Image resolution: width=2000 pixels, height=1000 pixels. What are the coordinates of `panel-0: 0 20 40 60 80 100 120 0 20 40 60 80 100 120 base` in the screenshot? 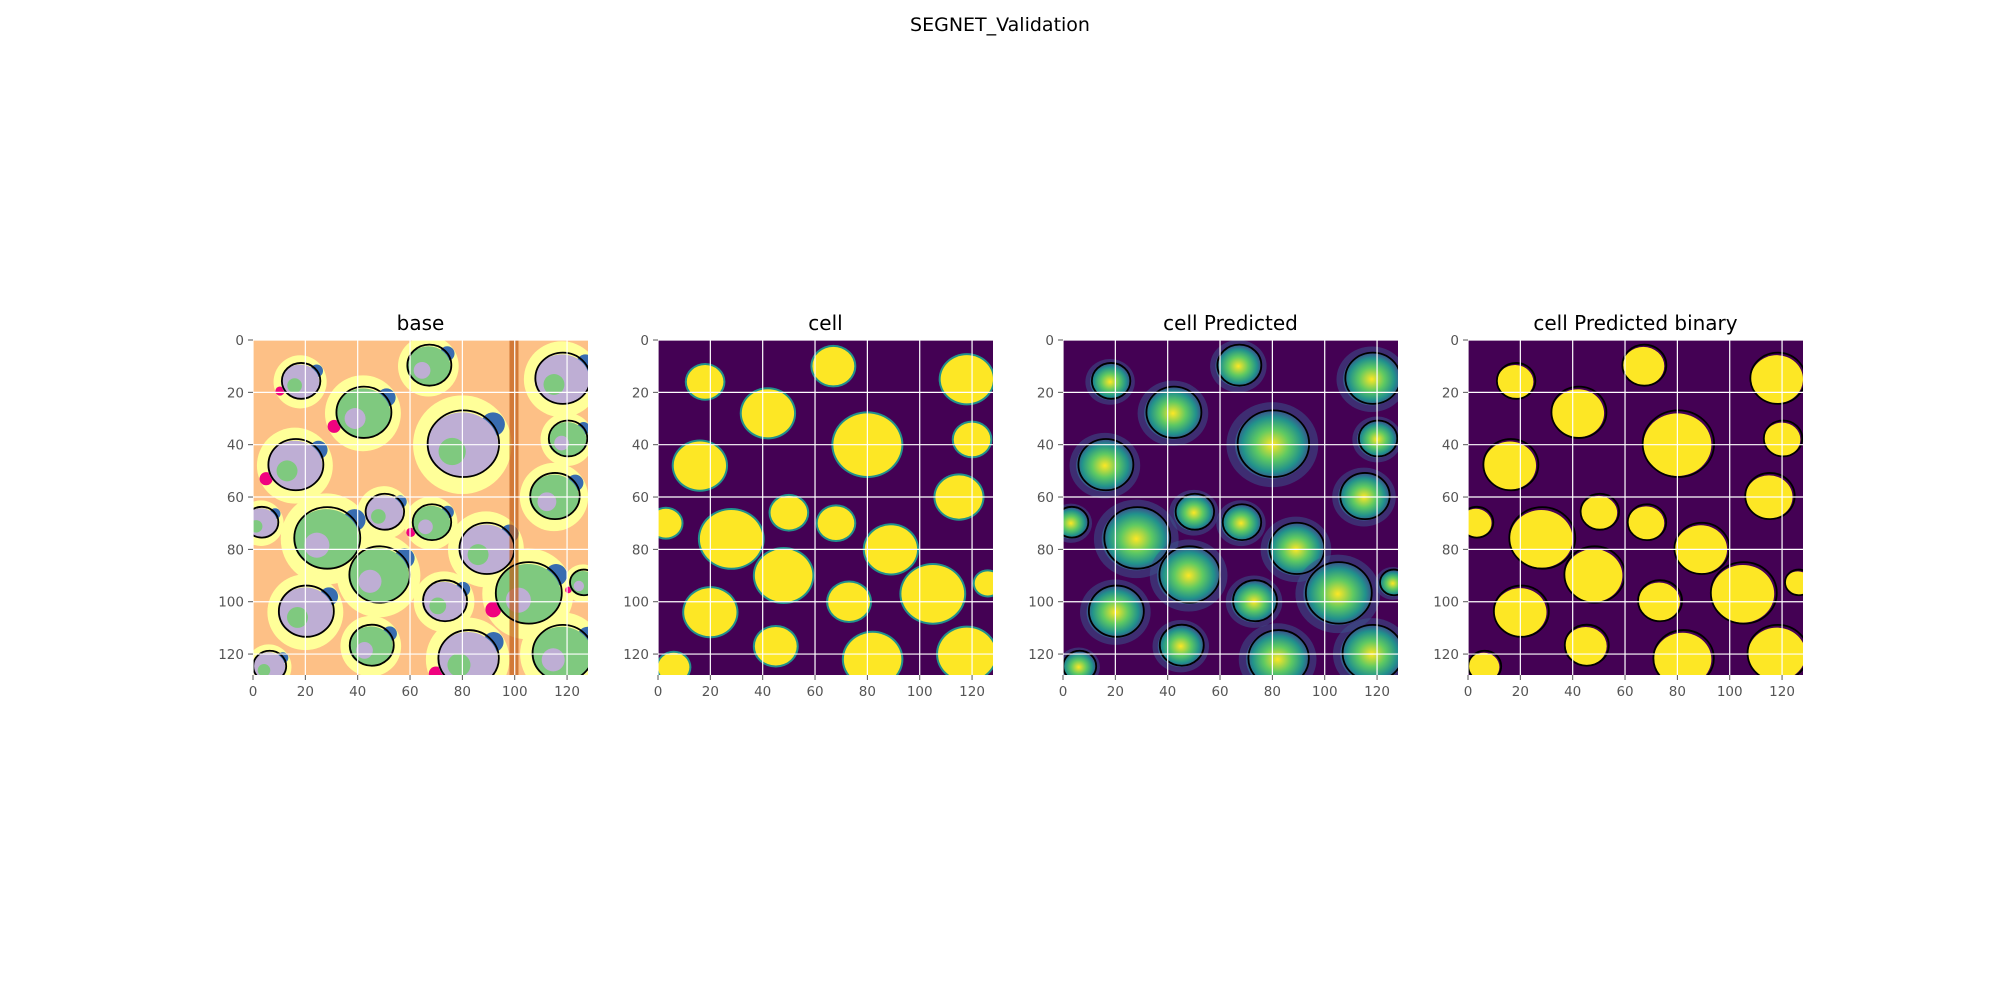 It's located at (408, 505).